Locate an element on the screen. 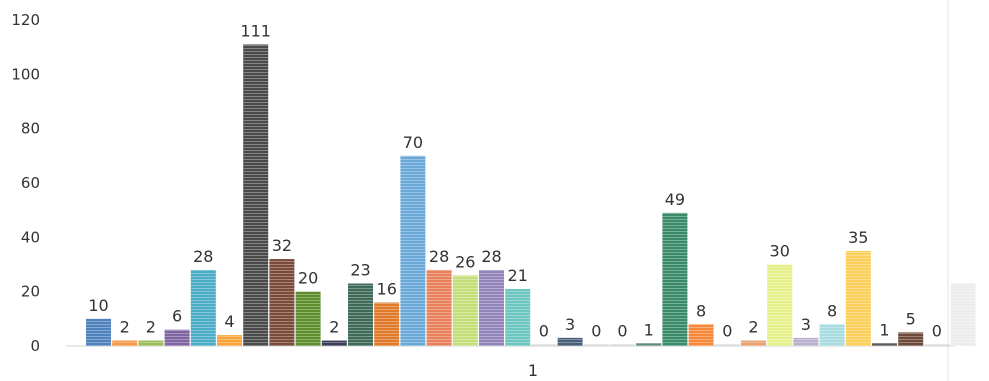 This screenshot has width=989, height=381. data-label: 10 is located at coordinates (98, 305).